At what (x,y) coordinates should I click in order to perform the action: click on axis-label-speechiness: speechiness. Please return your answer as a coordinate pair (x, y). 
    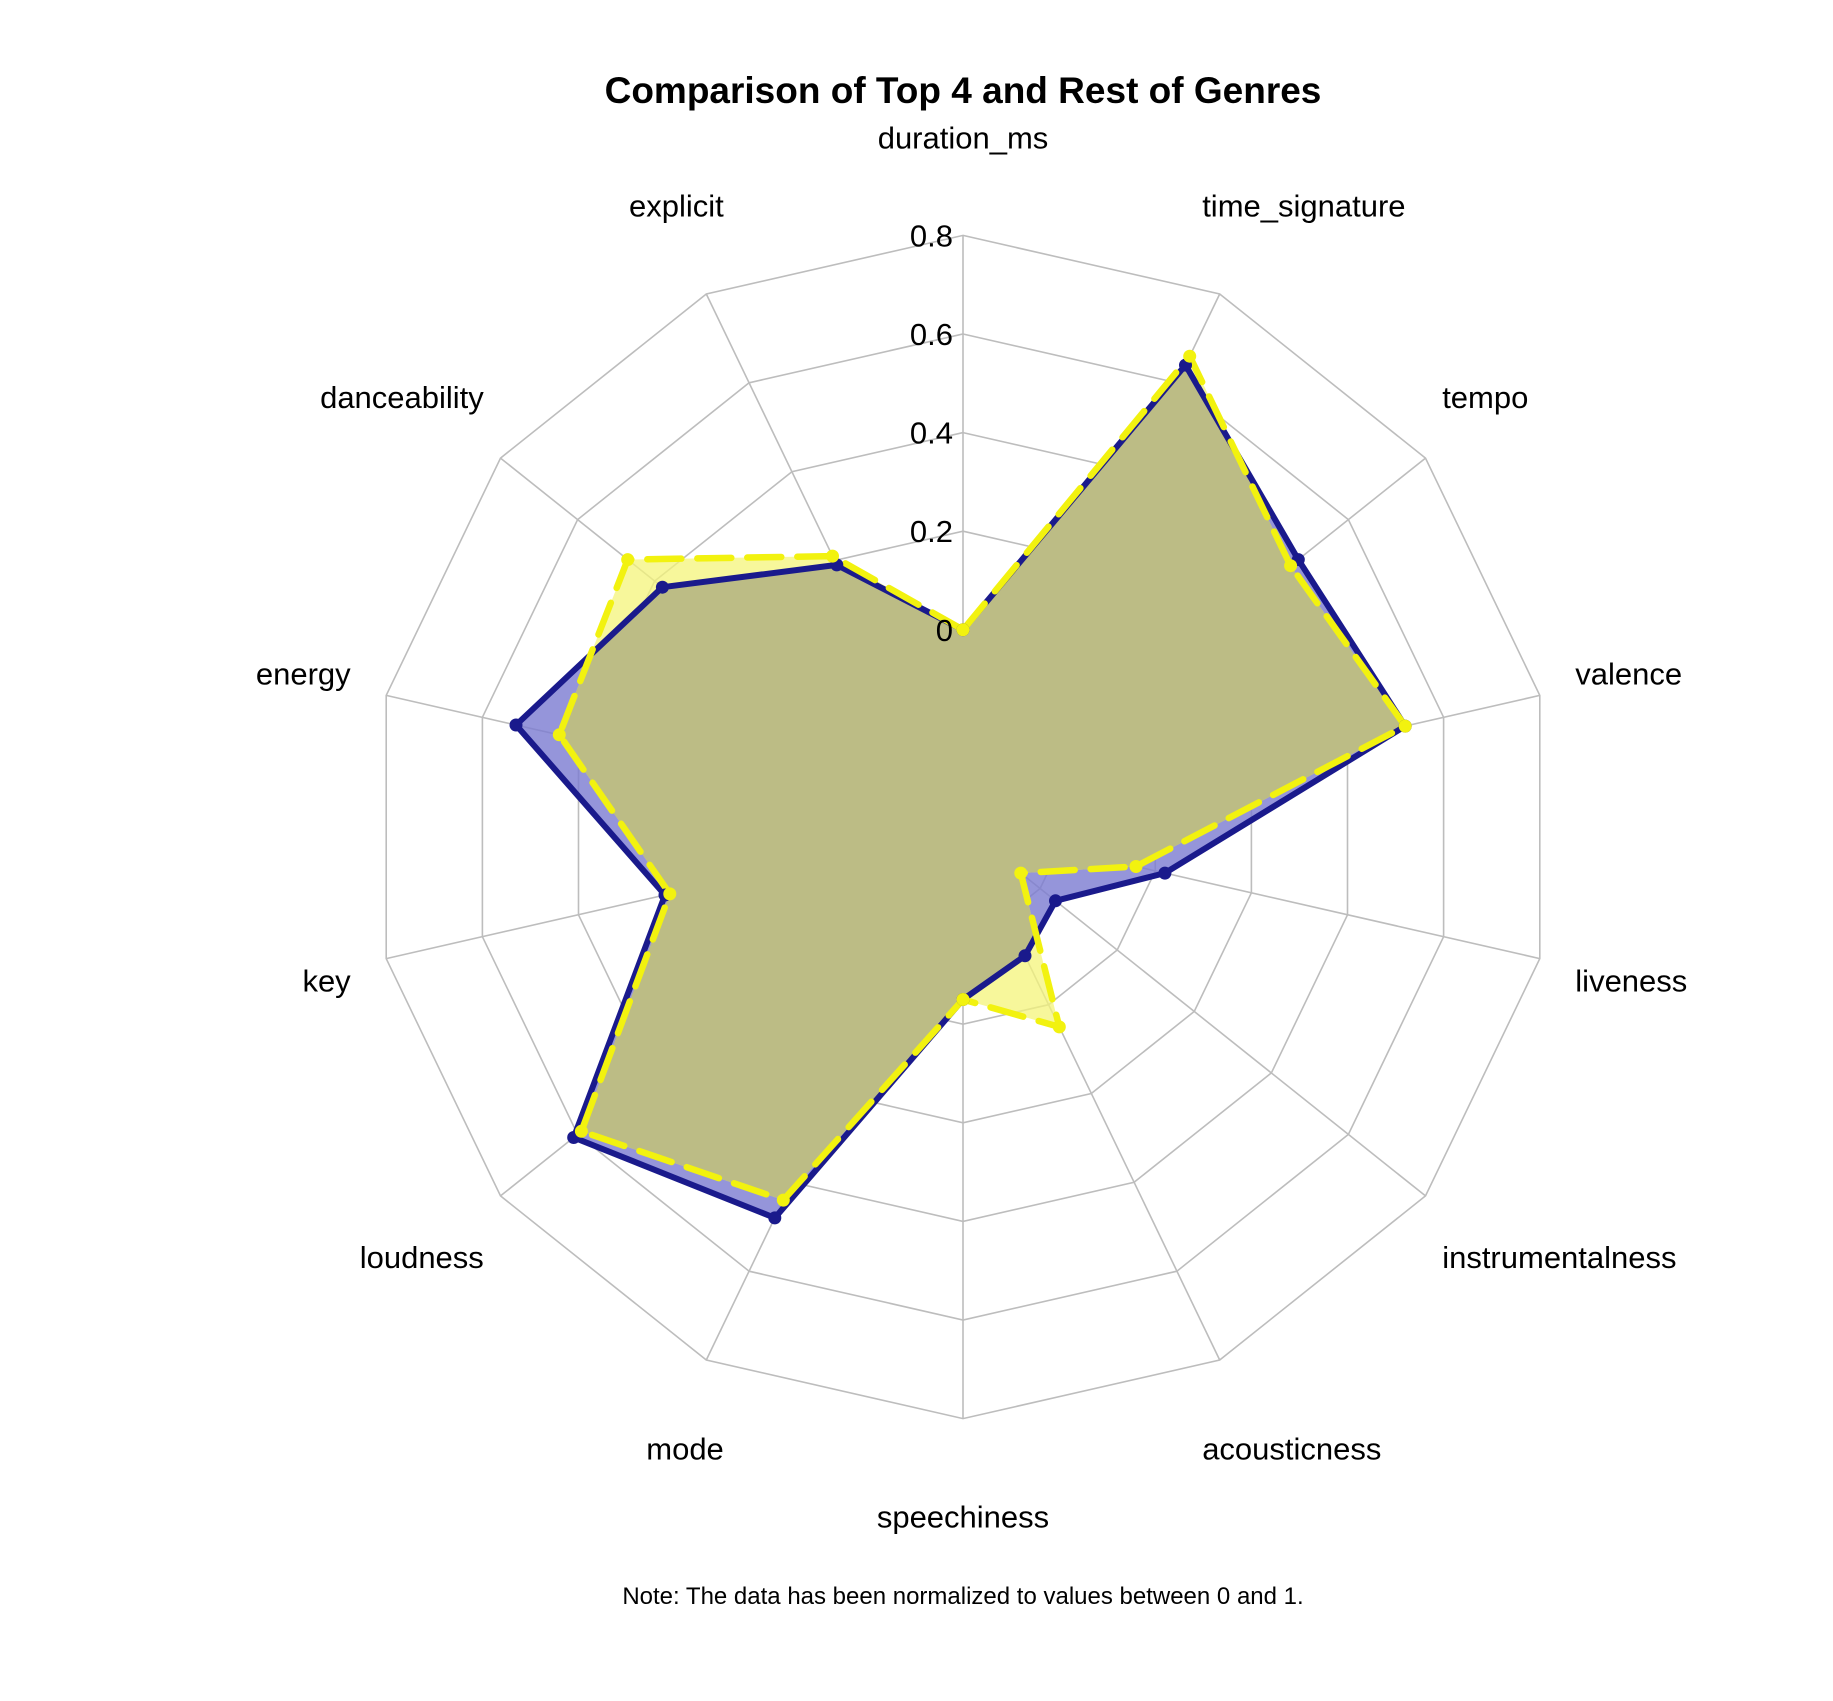
    Looking at the image, I should click on (963, 1517).